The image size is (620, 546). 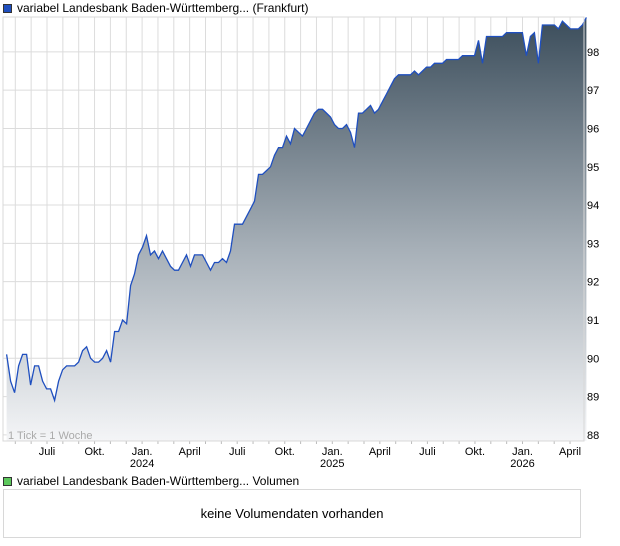 What do you see at coordinates (593, 129) in the screenshot?
I see `y-tick-label: 96` at bounding box center [593, 129].